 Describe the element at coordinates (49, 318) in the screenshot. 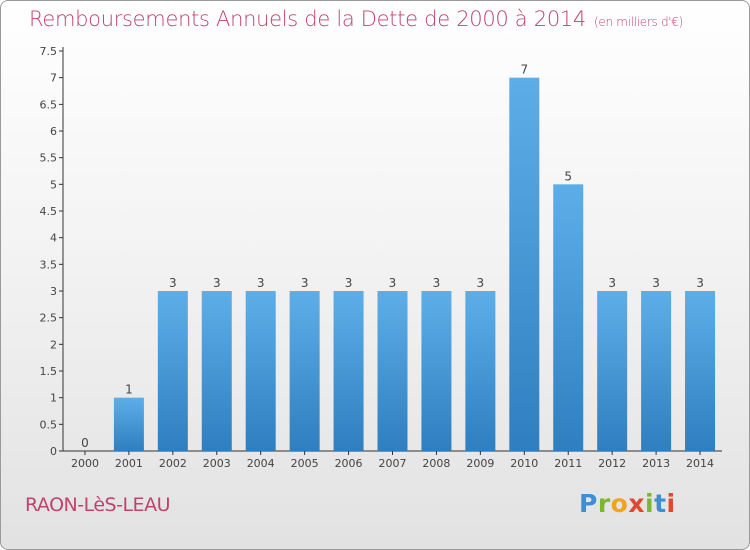

I see `y-tick-label: 2.5` at that location.